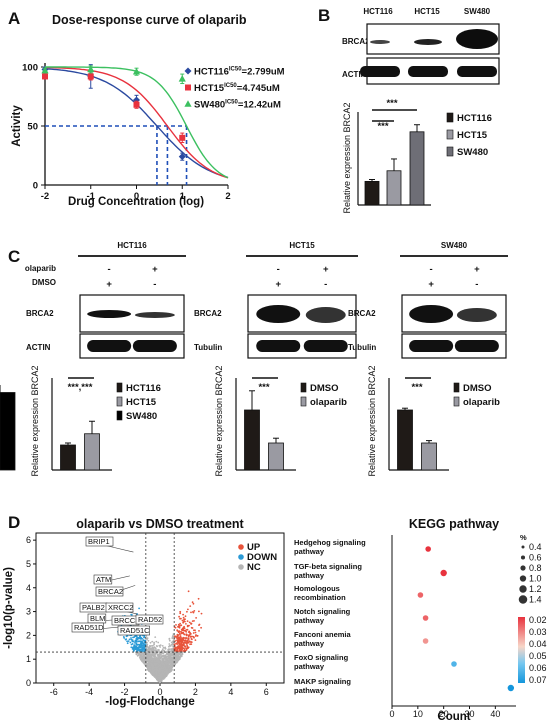 This screenshot has width=550, height=721. I want to click on x-tick-label: 1, so click(183, 196).